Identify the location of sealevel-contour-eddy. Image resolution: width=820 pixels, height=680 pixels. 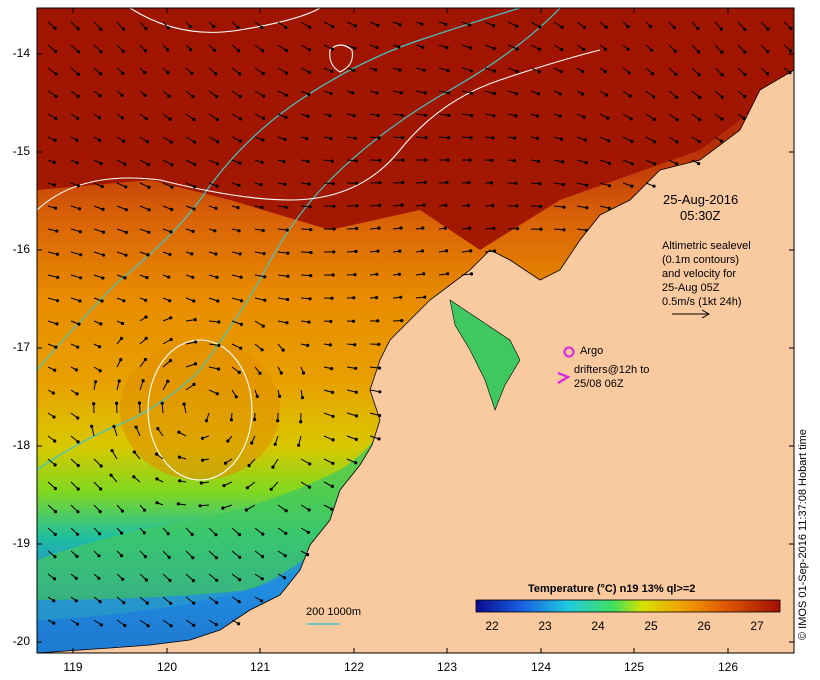
(200, 410).